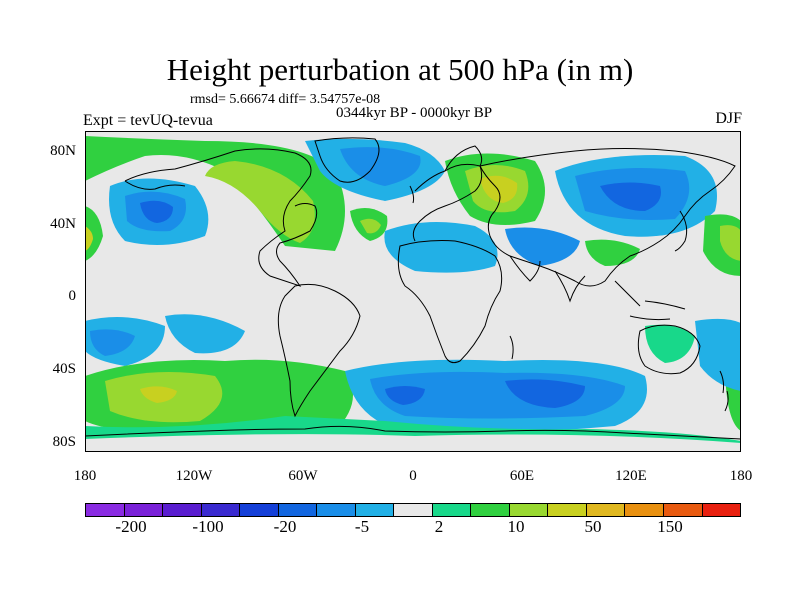  I want to click on coastline-australia, so click(669, 349).